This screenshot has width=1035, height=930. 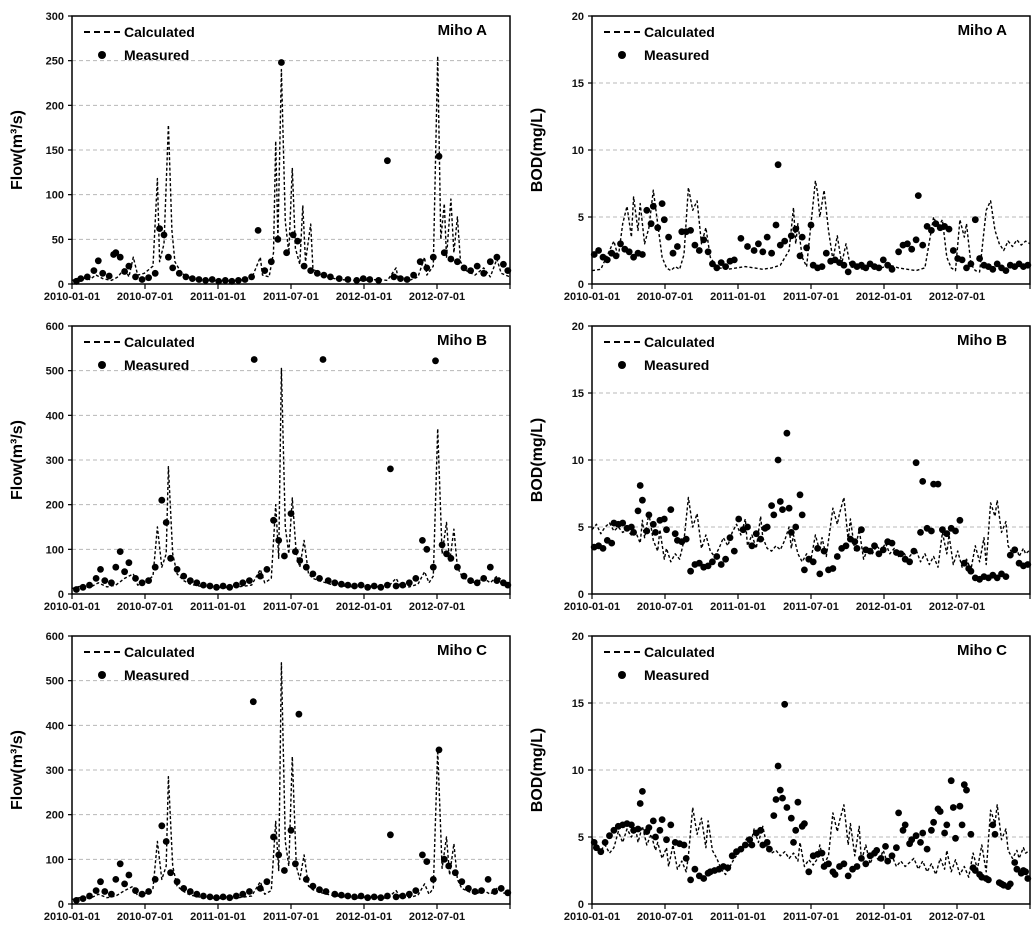 What do you see at coordinates (592, 297) in the screenshot?
I see `x-tick-label: 2010-01-01` at bounding box center [592, 297].